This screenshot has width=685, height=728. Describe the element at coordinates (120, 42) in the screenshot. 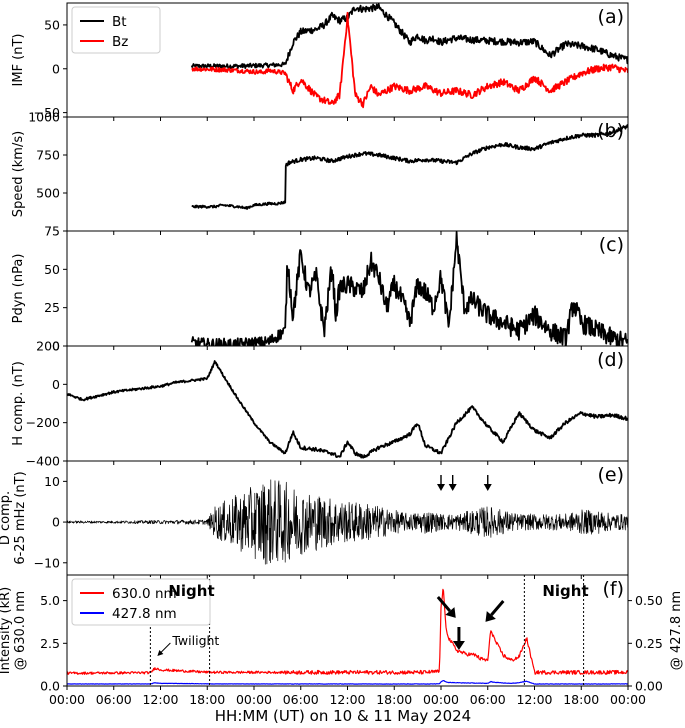

I see `legend-entry: Bz` at that location.